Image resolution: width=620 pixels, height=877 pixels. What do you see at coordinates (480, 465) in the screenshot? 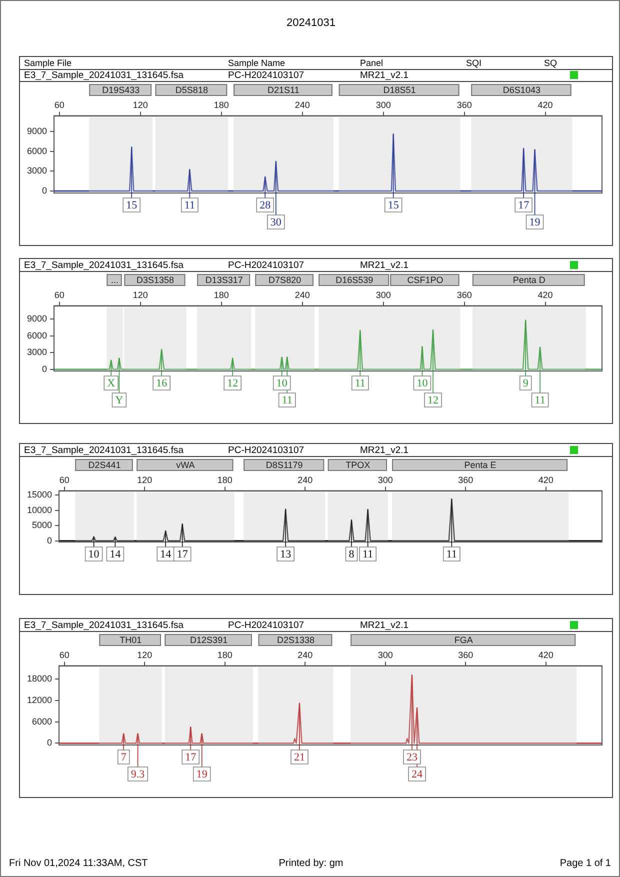
I see `band-label: Penta E` at bounding box center [480, 465].